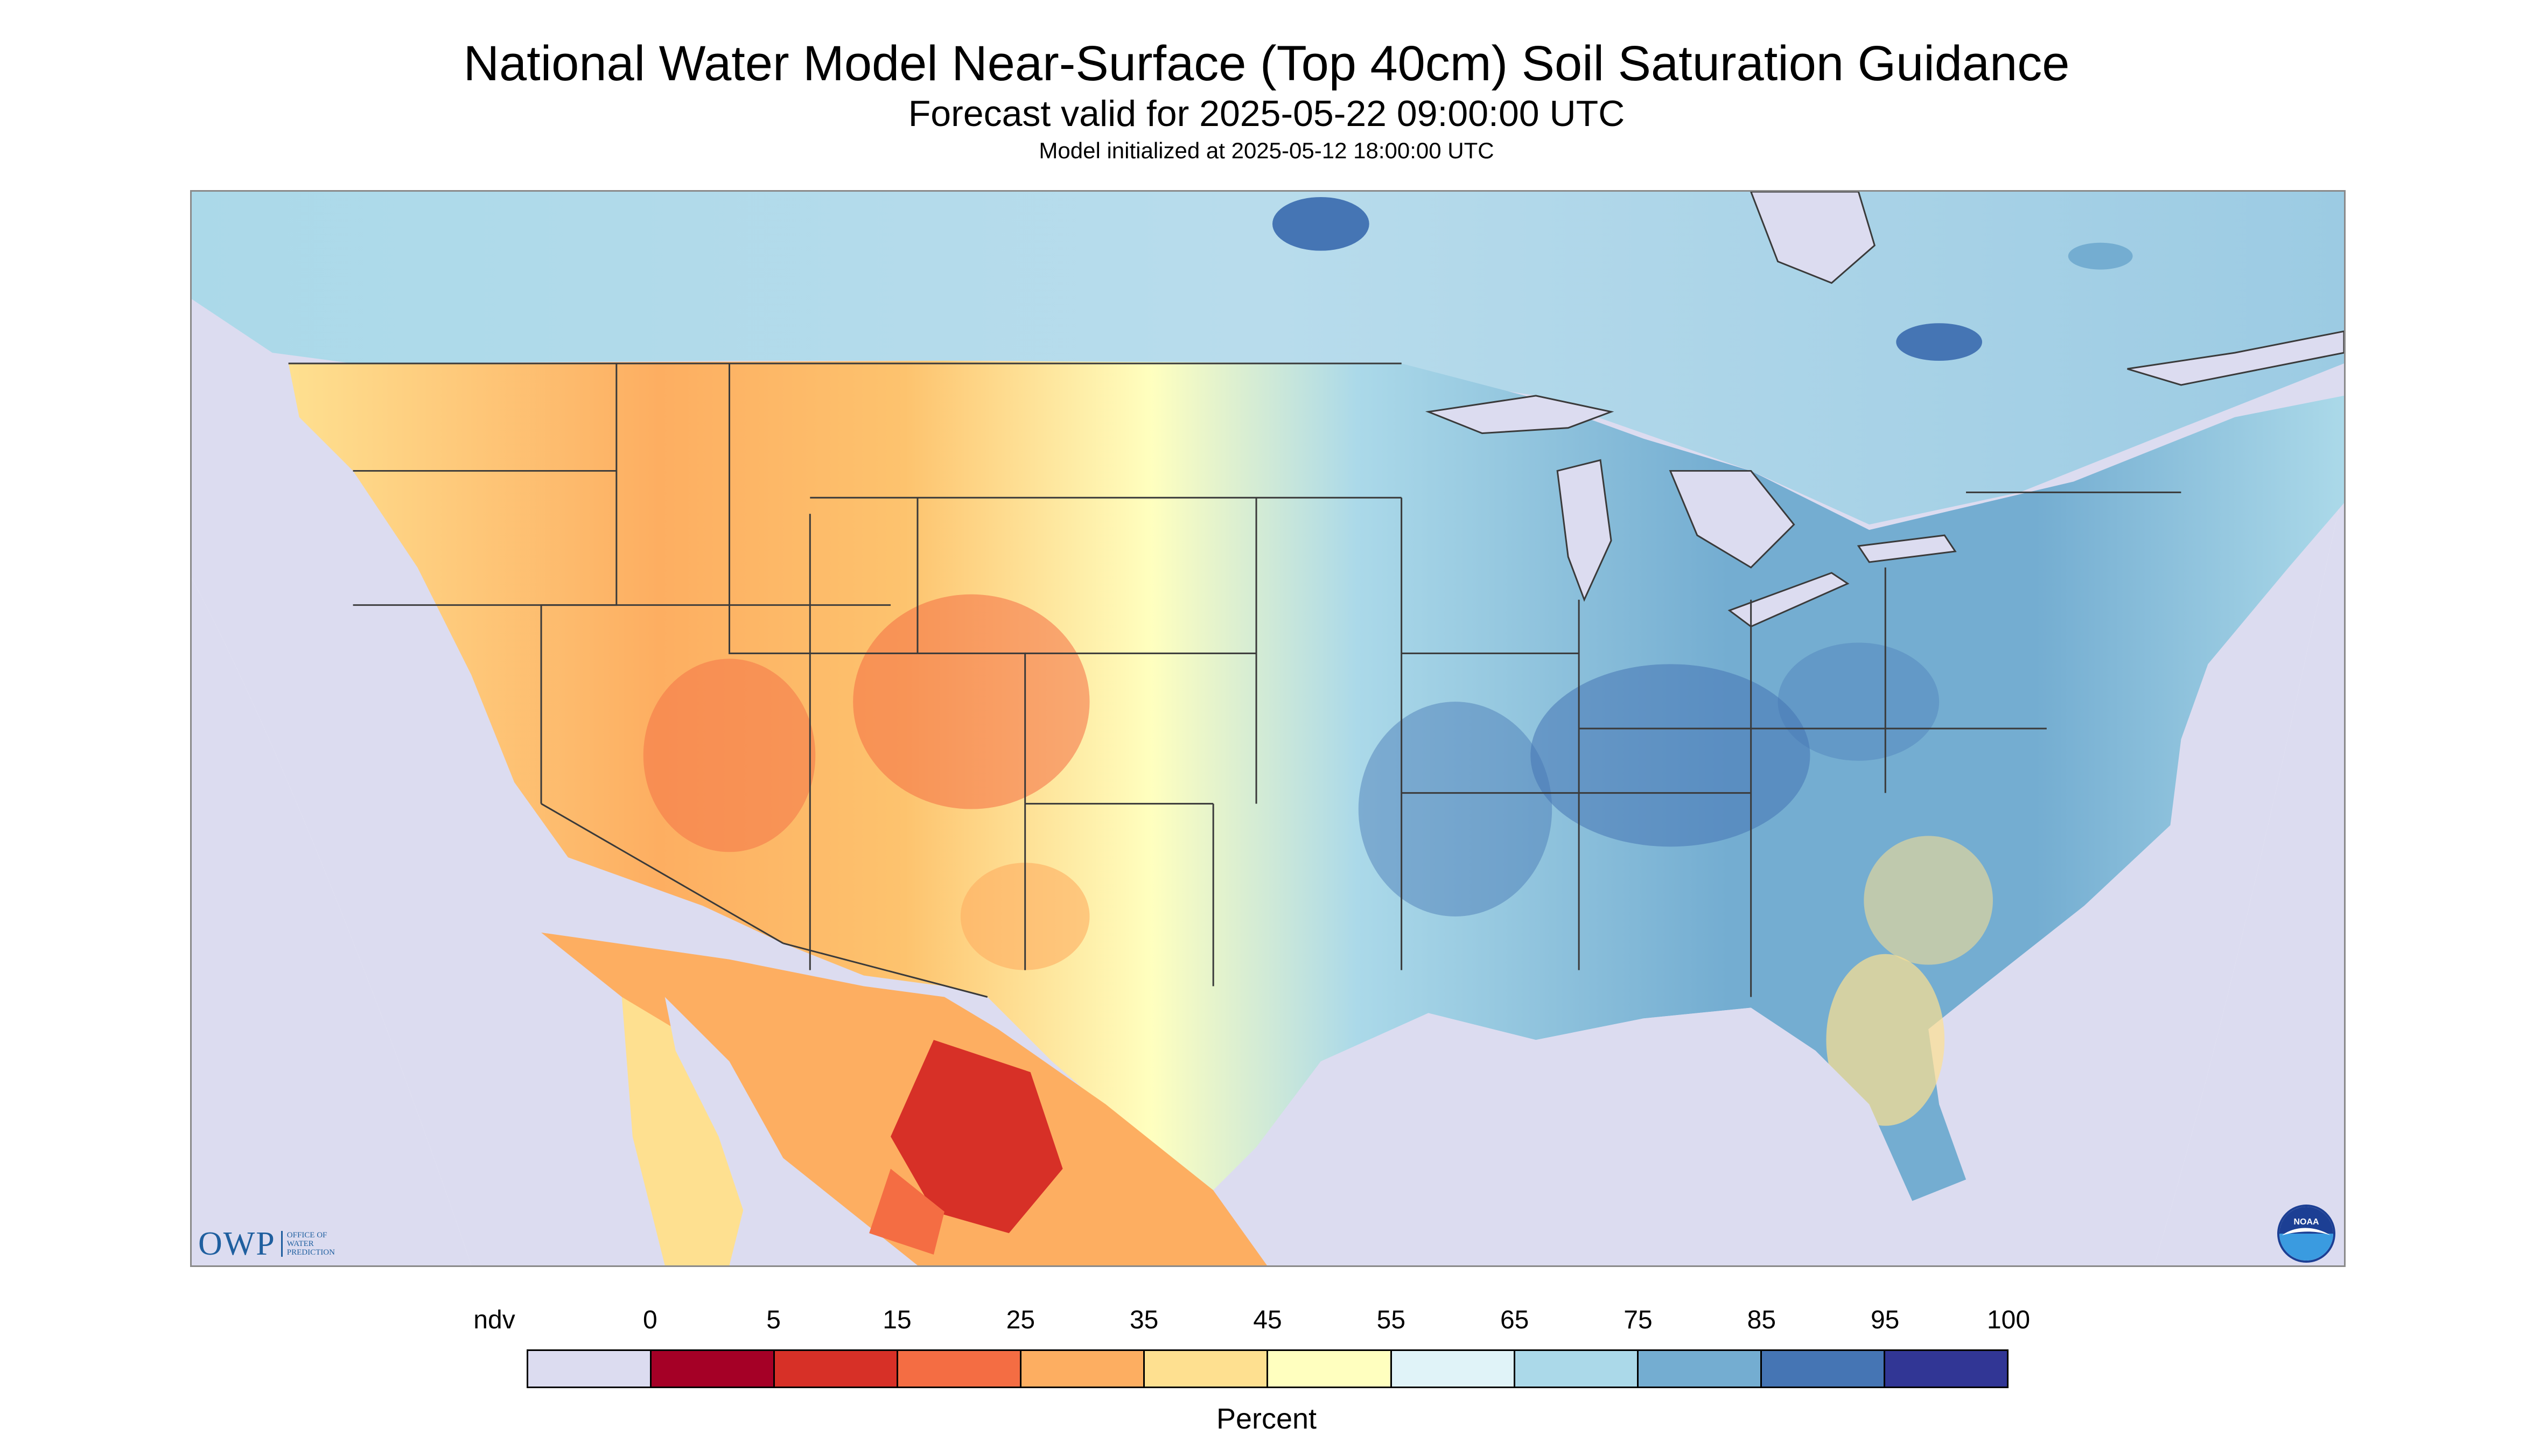  I want to click on st-lawrence, so click(2235, 358).